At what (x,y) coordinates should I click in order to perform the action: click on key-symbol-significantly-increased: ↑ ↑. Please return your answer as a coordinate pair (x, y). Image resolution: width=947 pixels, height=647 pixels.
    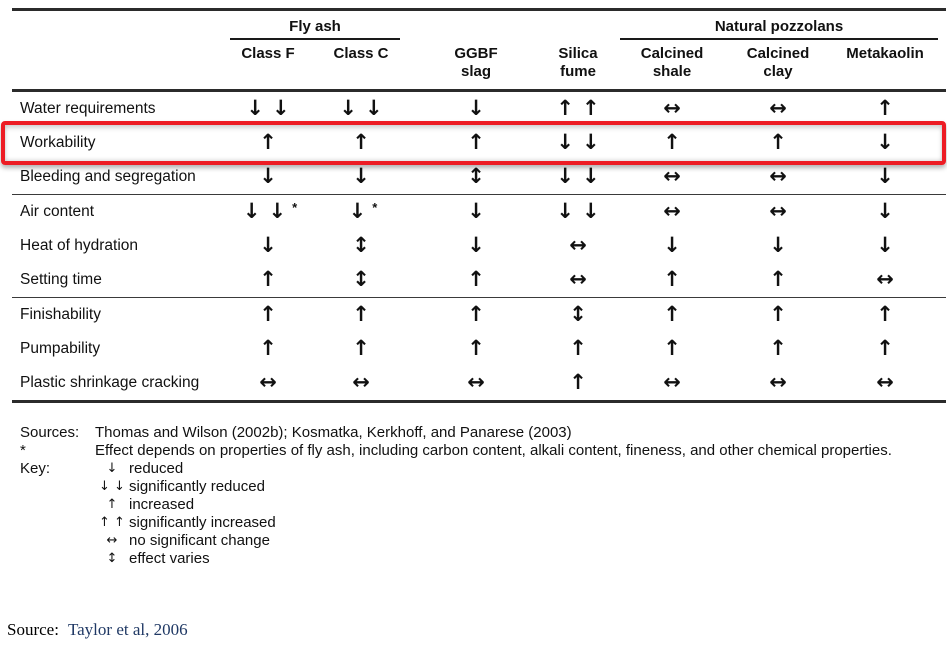
    Looking at the image, I should click on (112, 522).